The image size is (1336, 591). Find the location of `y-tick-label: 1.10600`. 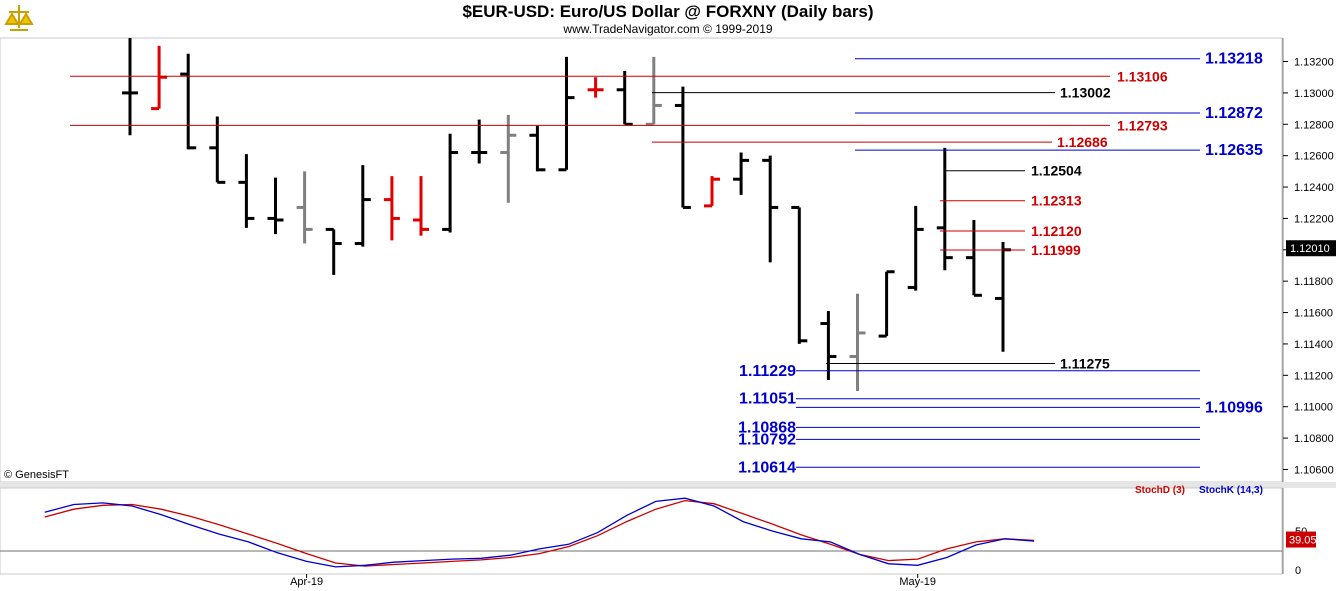

y-tick-label: 1.10600 is located at coordinates (1314, 470).